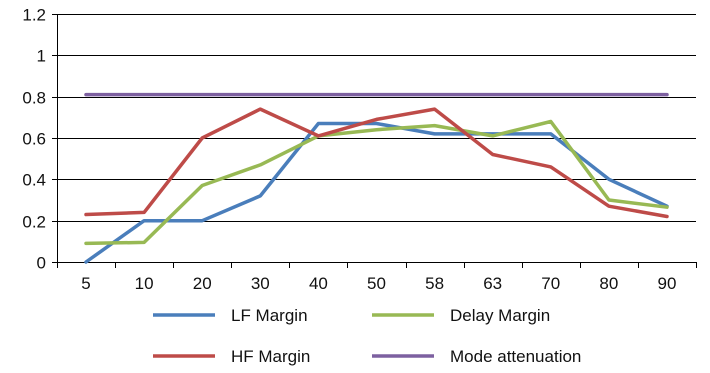 This screenshot has height=373, width=710. What do you see at coordinates (144, 283) in the screenshot?
I see `x-tick-label: 10` at bounding box center [144, 283].